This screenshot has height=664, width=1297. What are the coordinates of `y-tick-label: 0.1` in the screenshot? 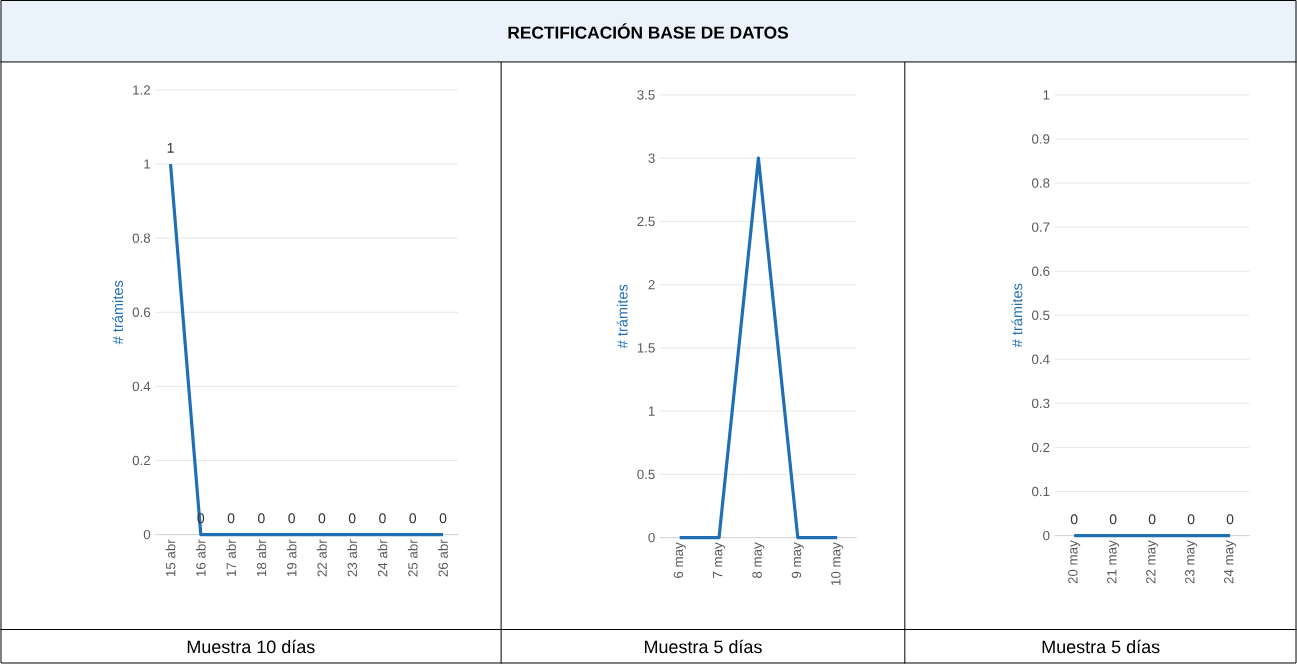 It's located at (1041, 491).